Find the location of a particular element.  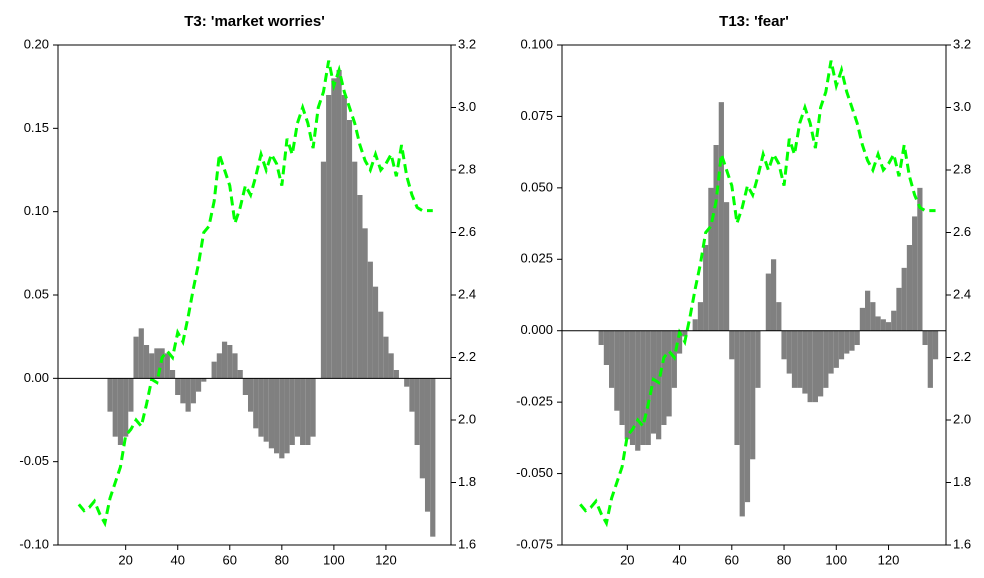

y2-tick-label: 2.0 is located at coordinates (467, 418).